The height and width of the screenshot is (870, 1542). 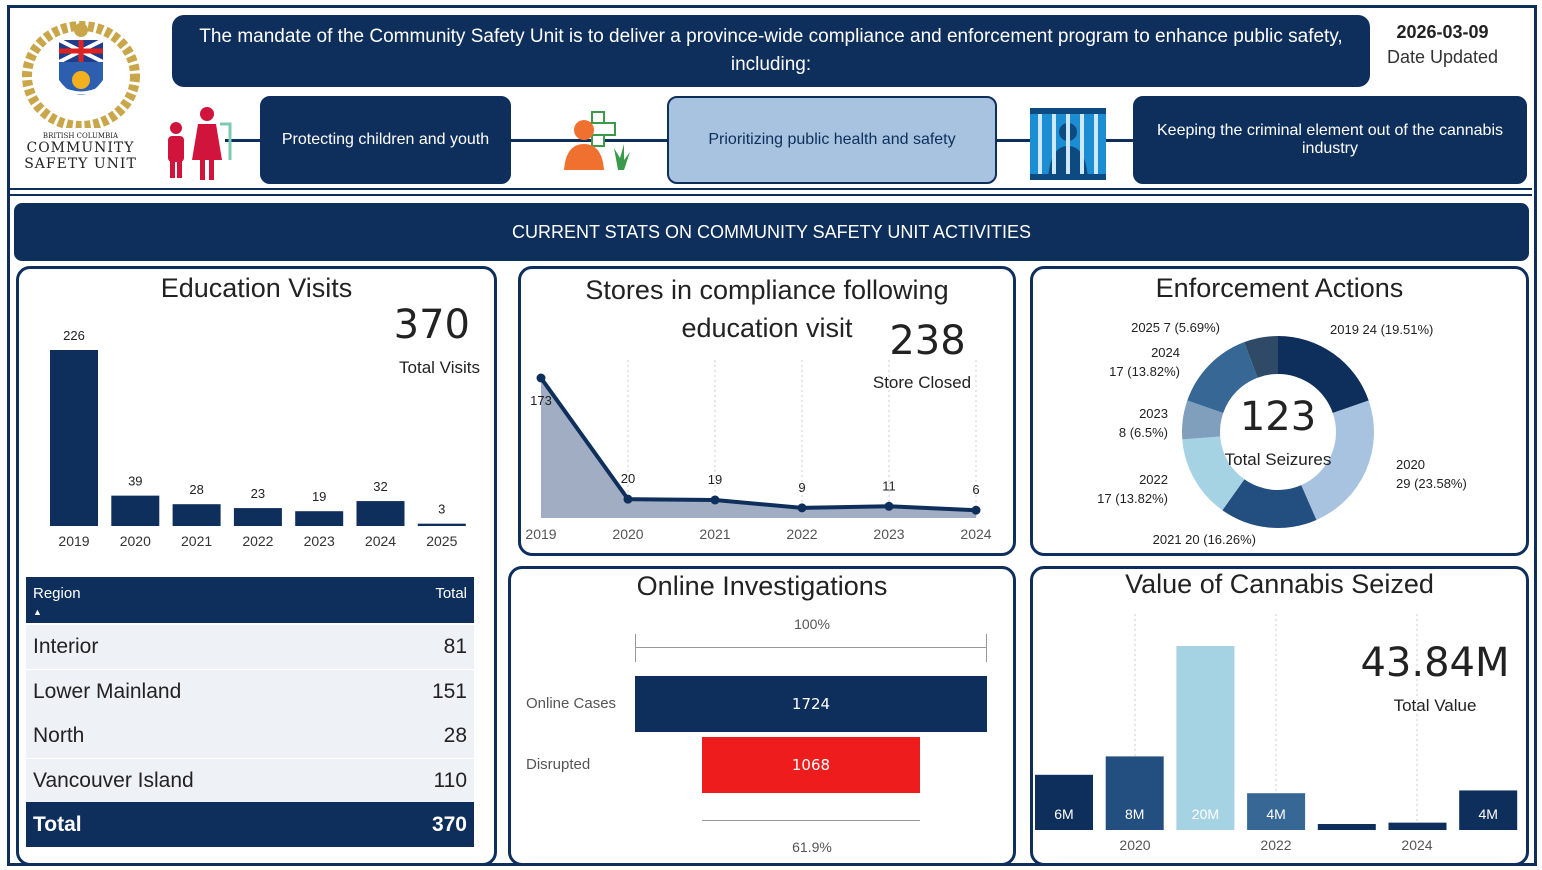 I want to click on region-name: North, so click(x=59, y=735).